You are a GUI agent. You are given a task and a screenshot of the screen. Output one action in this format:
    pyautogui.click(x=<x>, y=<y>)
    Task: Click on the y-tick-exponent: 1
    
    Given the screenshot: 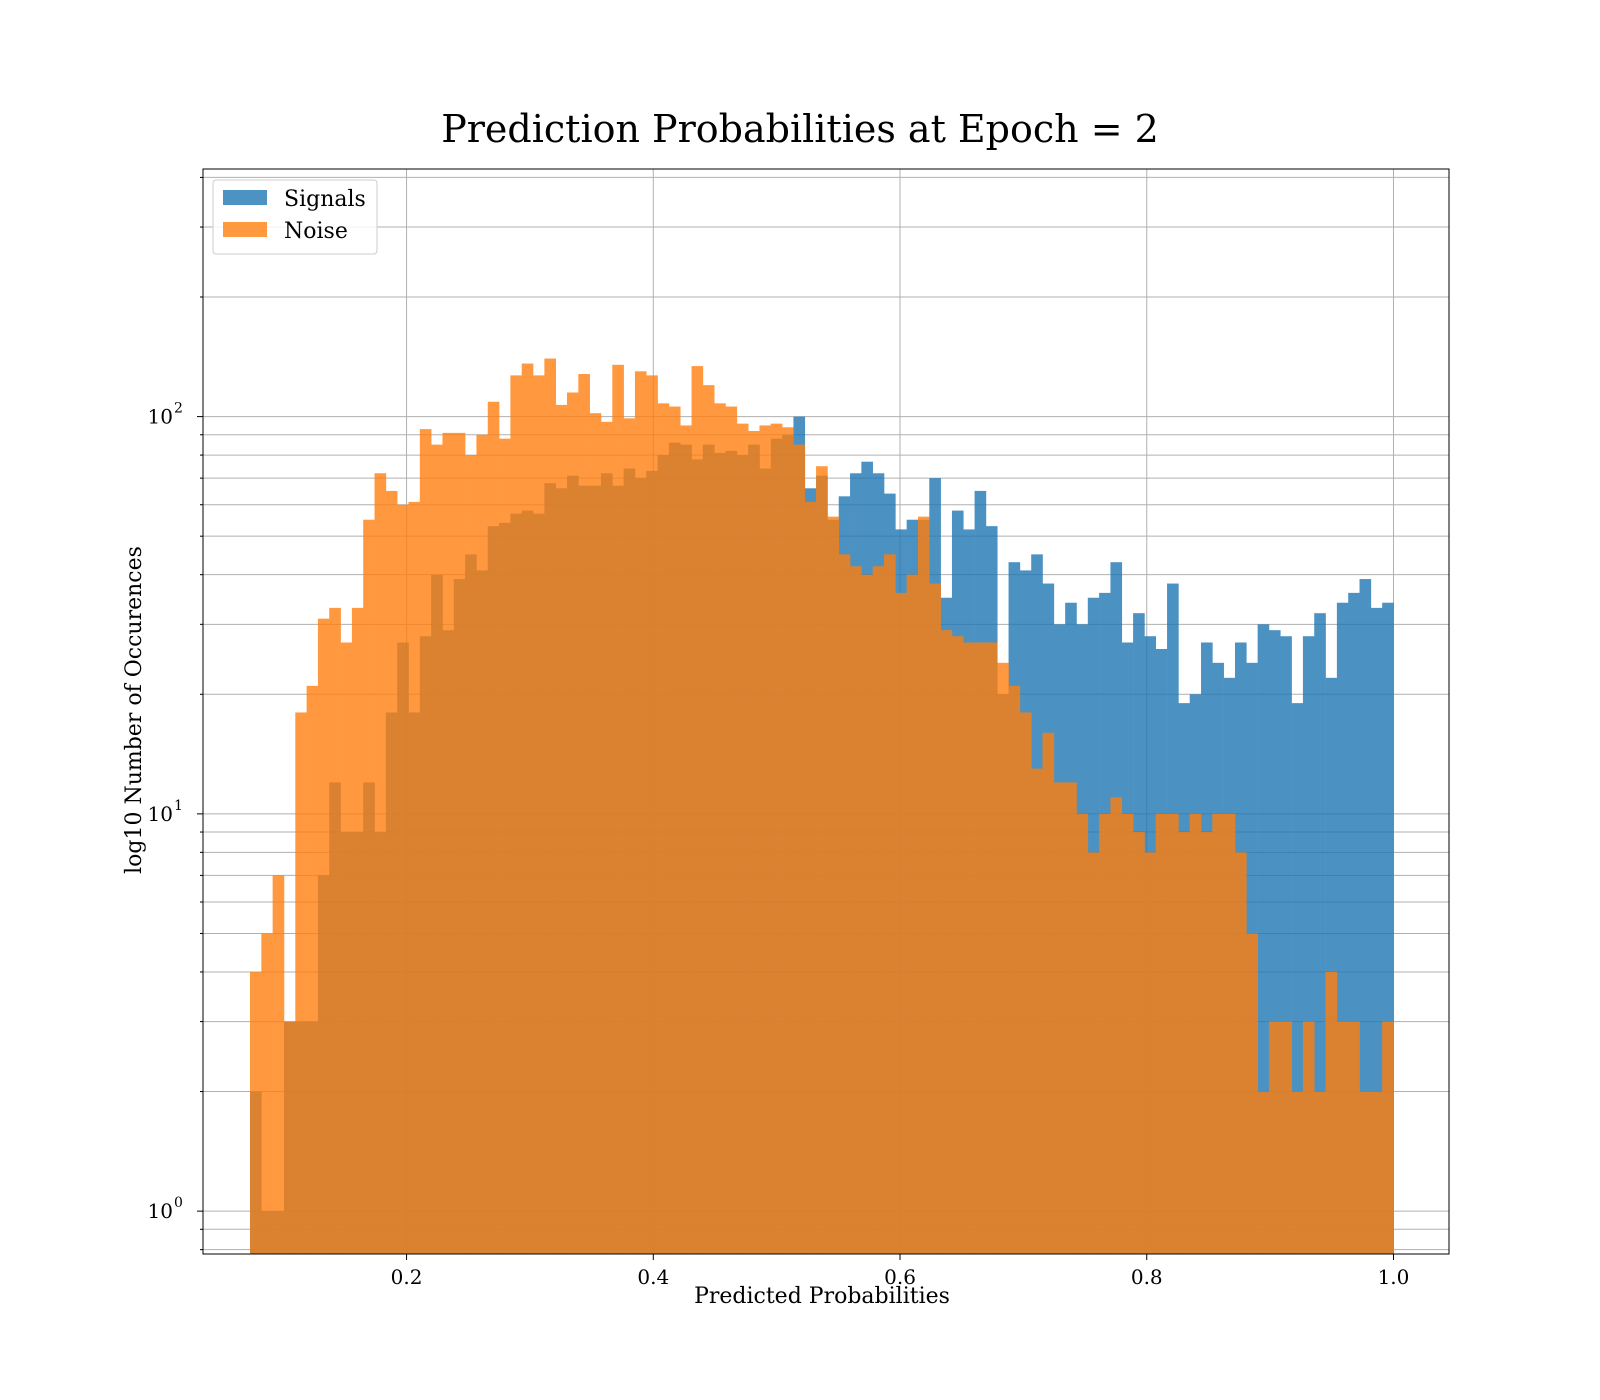 What is the action you would take?
    pyautogui.click(x=178, y=806)
    